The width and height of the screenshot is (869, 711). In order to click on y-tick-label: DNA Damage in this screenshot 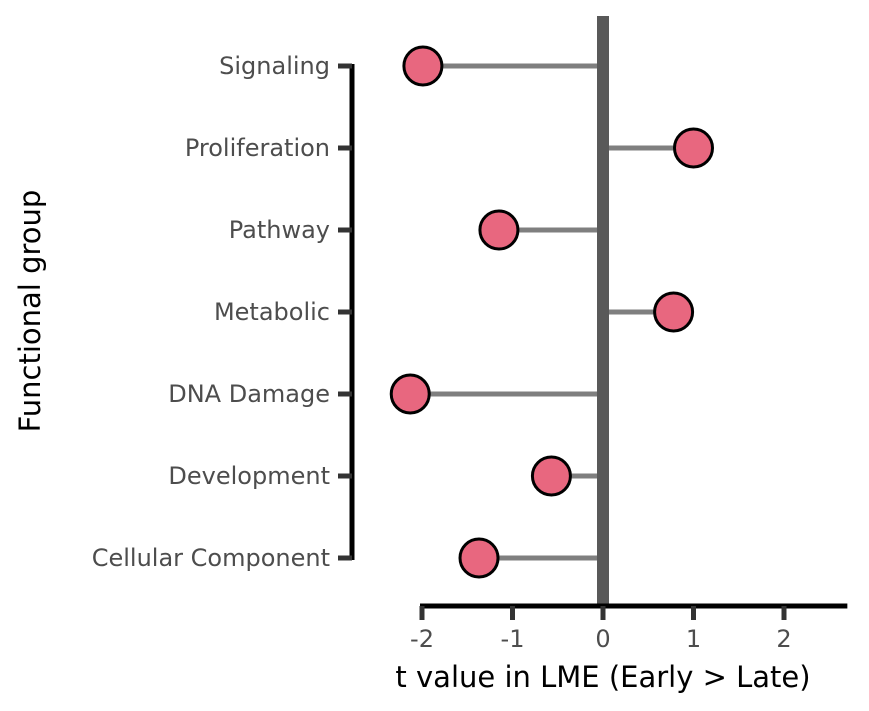, I will do `click(249, 394)`.